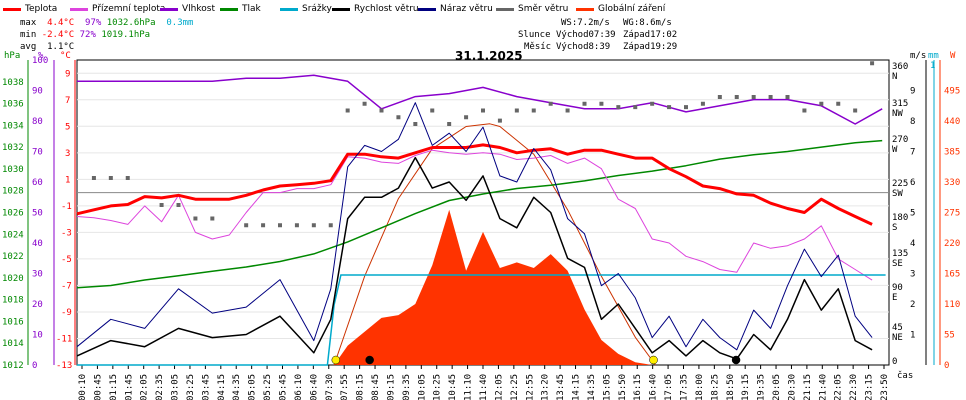 The height and width of the screenshot is (400, 966). I want to click on tick-humidity: 20, so click(37, 305).